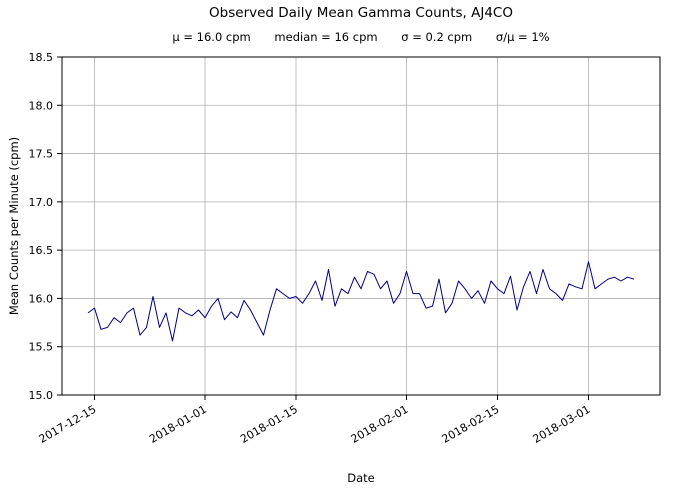 The height and width of the screenshot is (498, 692). I want to click on x-tick-label: 2018-01-15, so click(269, 424).